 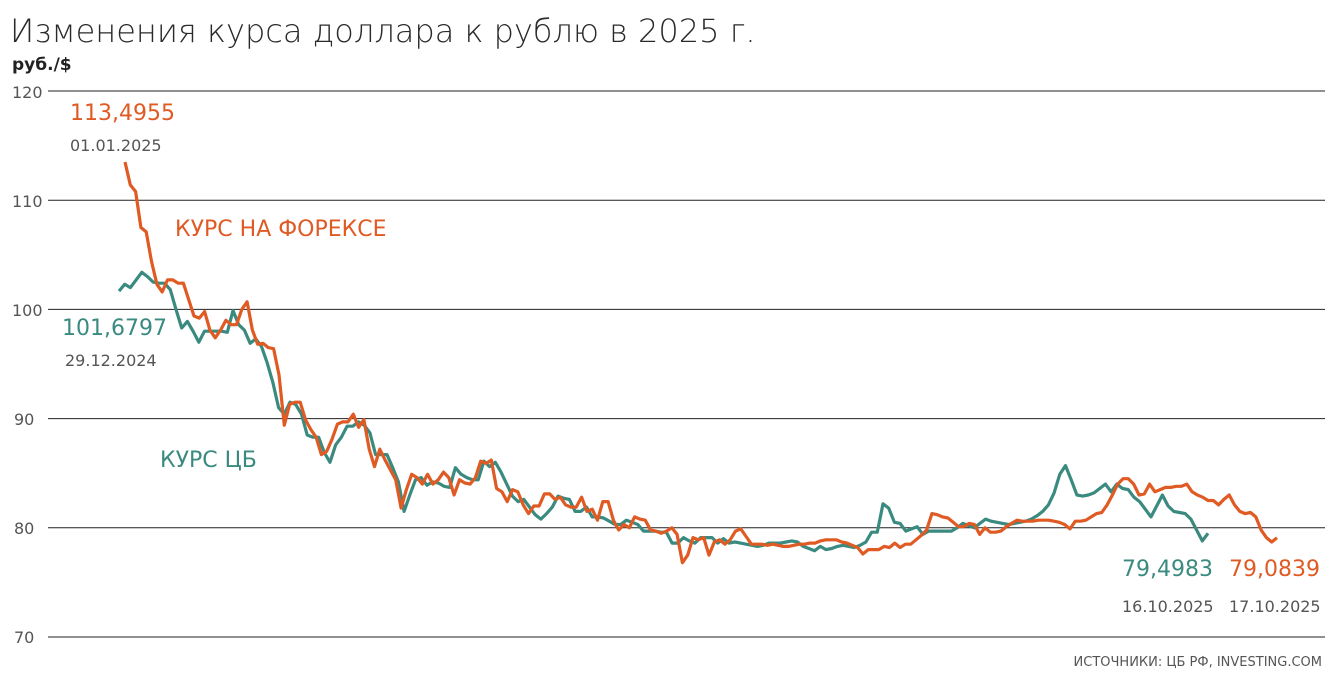 What do you see at coordinates (114, 328) in the screenshot?
I see `cb-start-value: 101,6797` at bounding box center [114, 328].